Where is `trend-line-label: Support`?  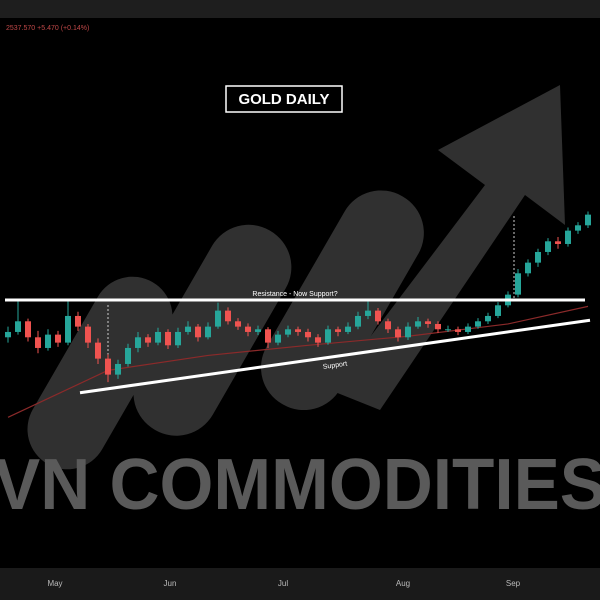
trend-line-label: Support is located at coordinates (334, 366).